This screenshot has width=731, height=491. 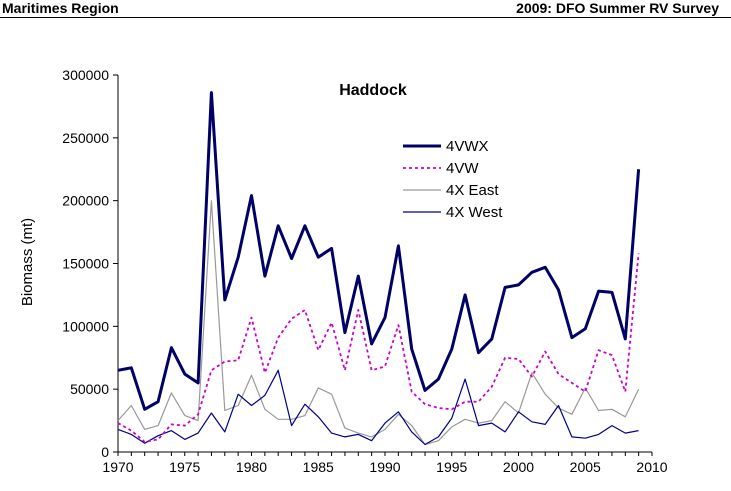 I want to click on y-tick-label: 200000, so click(x=85, y=201).